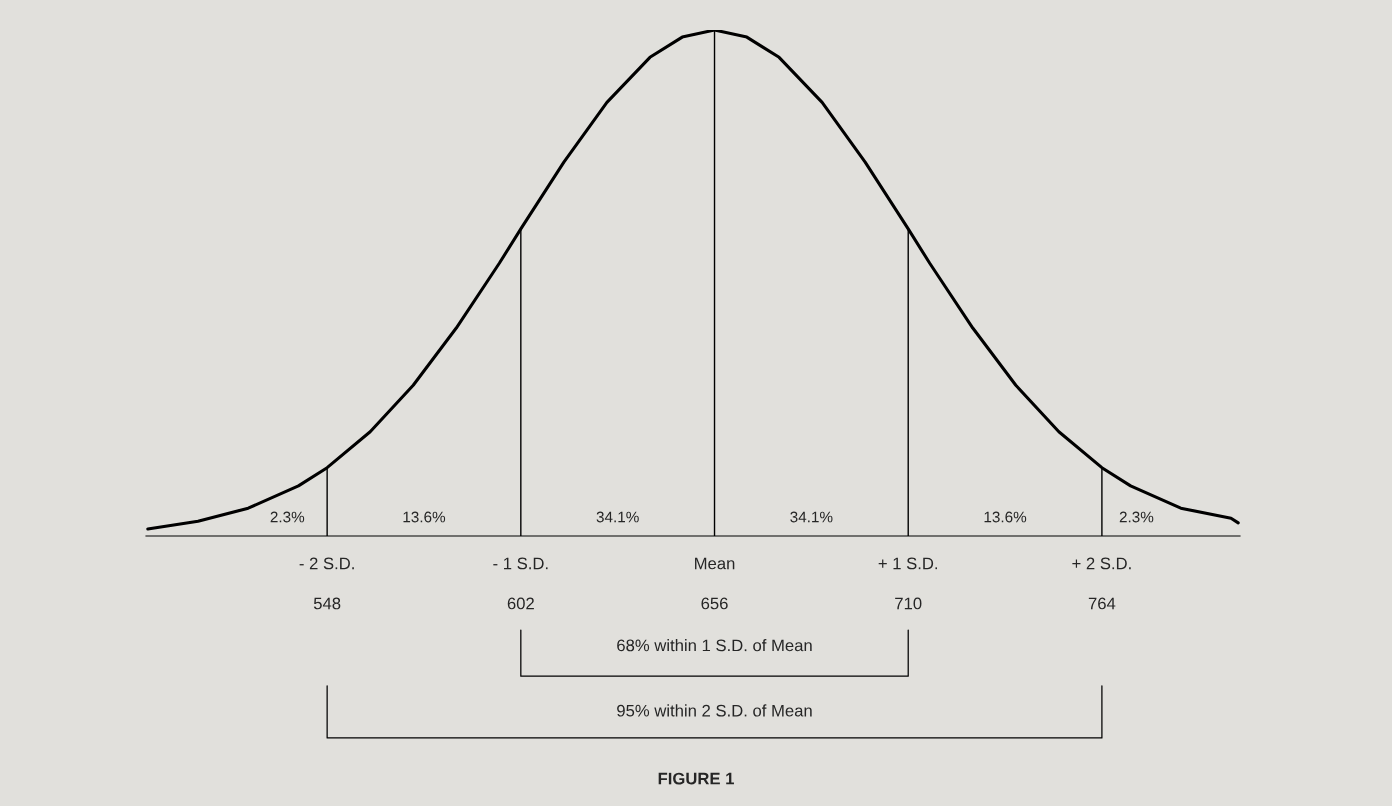 The height and width of the screenshot is (806, 1392). Describe the element at coordinates (714, 710) in the screenshot. I see `text: 95% within 2 S.D. of Mean` at that location.